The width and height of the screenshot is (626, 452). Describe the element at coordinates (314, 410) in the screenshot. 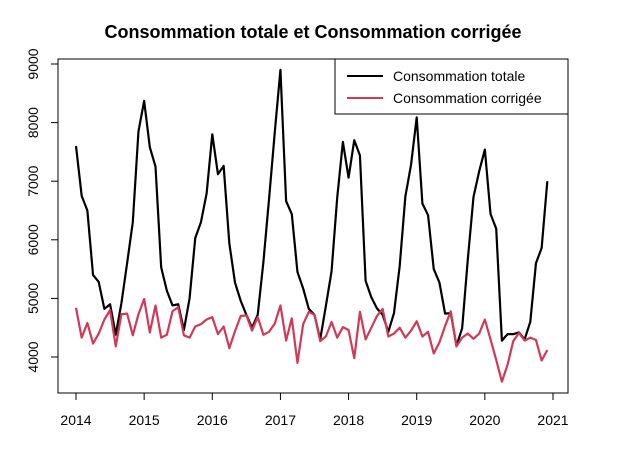

I see `x-axis: 2014 2015 2016 2017 2018 2019 2020 2021` at that location.